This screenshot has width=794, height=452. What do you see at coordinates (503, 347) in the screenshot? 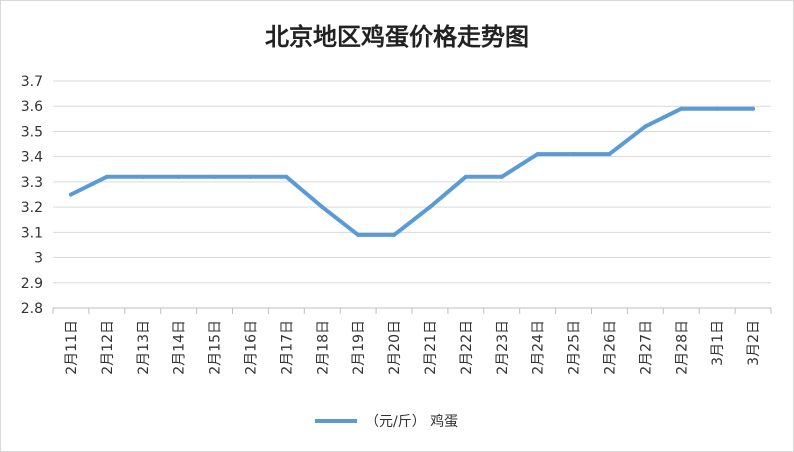
I see `x-tick-label: 2月23日` at bounding box center [503, 347].